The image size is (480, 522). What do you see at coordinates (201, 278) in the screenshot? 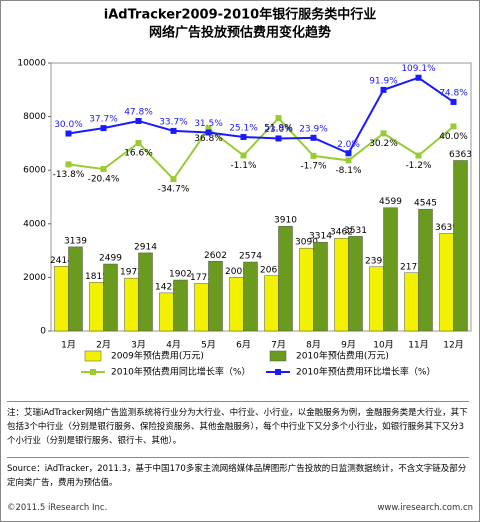
I see `bar-label: 1773` at bounding box center [201, 278].